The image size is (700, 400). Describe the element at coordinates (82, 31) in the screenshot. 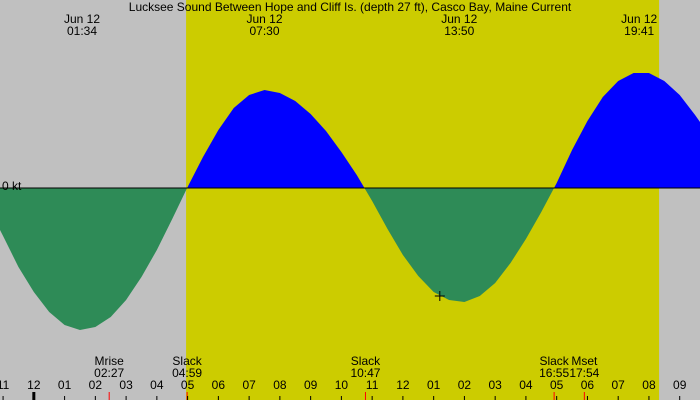

I see `event-time: 01:34` at that location.